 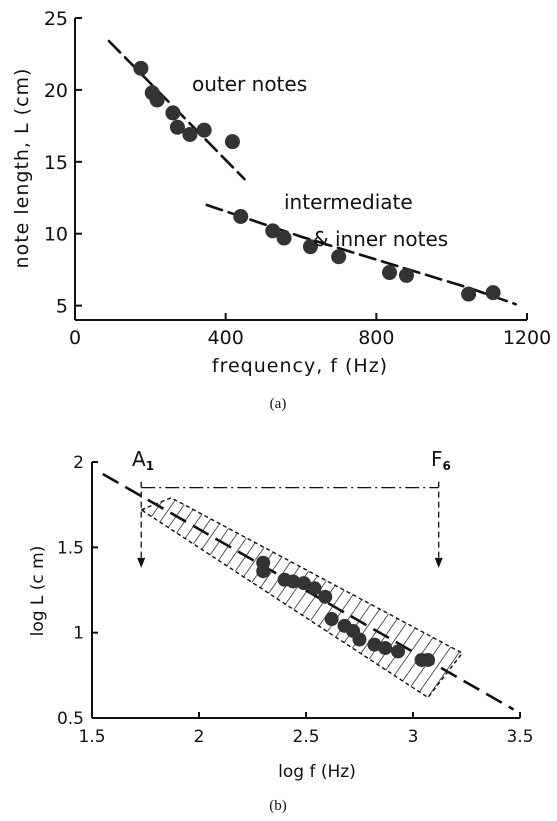 I want to click on panel-b-range-indicator, so click(x=290, y=524).